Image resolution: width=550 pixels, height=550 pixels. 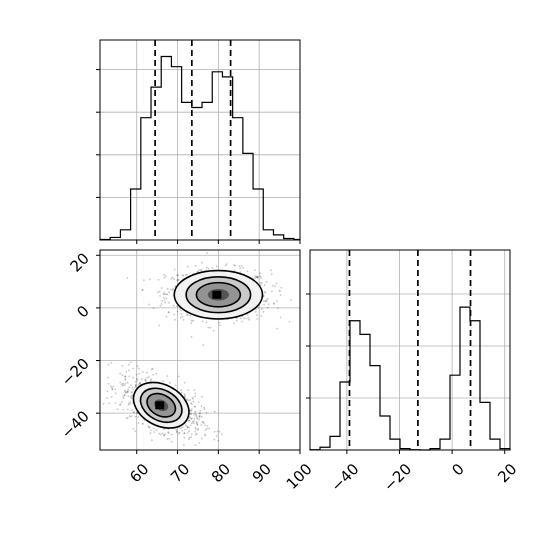 What do you see at coordinates (410, 378) in the screenshot?
I see `histogram-y-step` at bounding box center [410, 378].